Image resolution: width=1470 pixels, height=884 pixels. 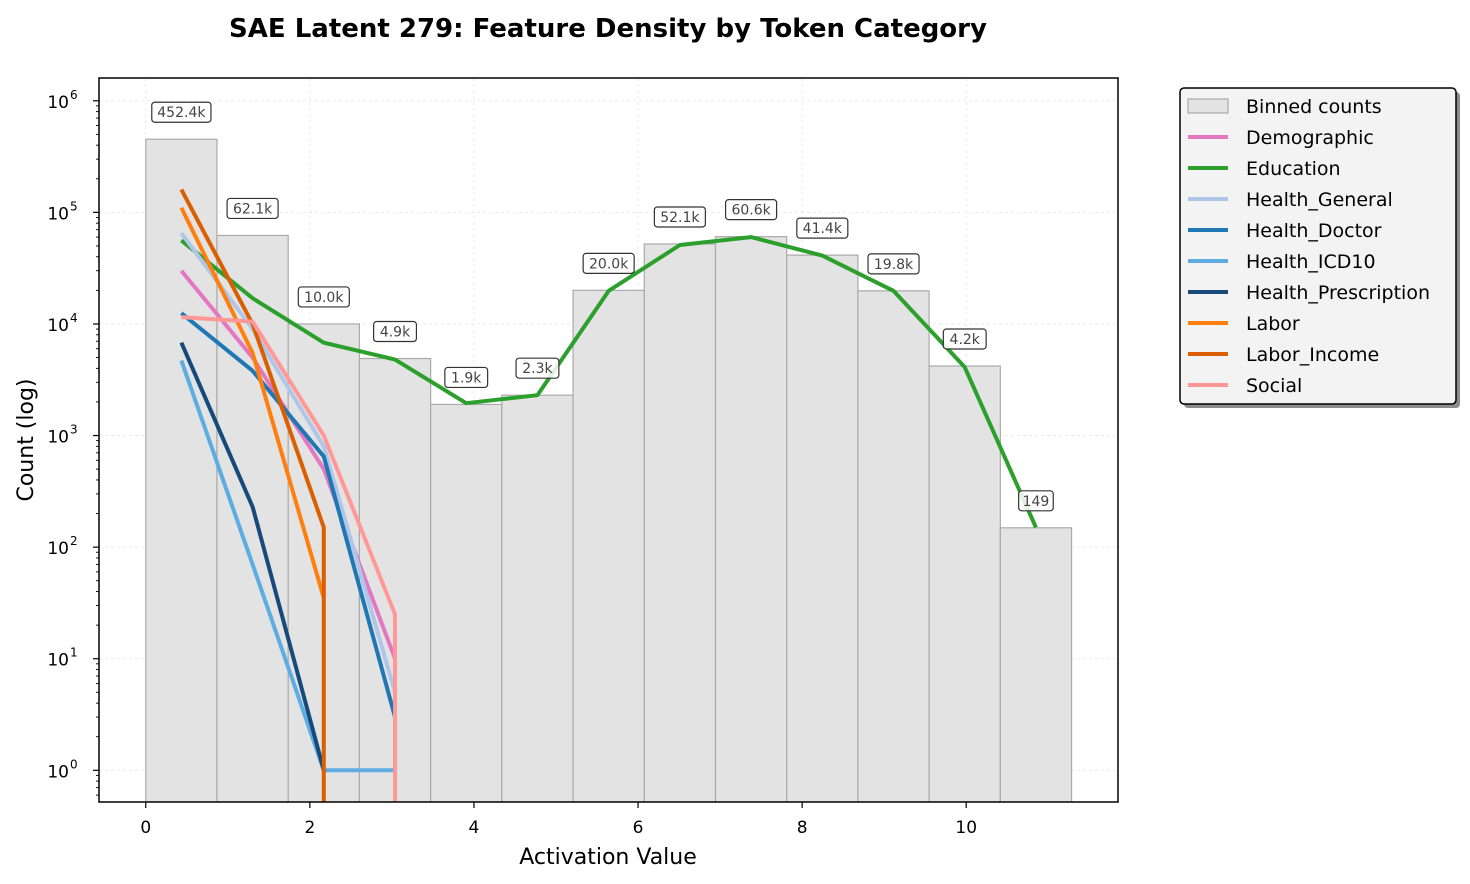 I want to click on bar-label: 60.6k, so click(x=751, y=211).